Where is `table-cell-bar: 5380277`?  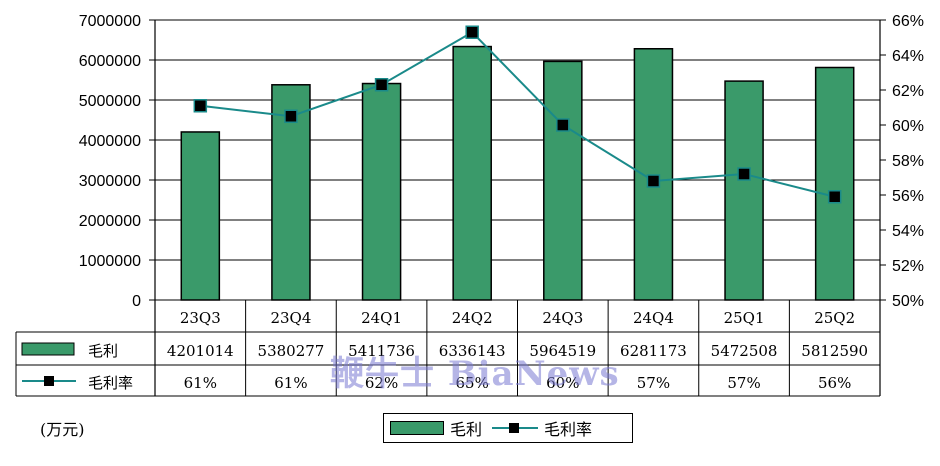
table-cell-bar: 5380277 is located at coordinates (291, 351).